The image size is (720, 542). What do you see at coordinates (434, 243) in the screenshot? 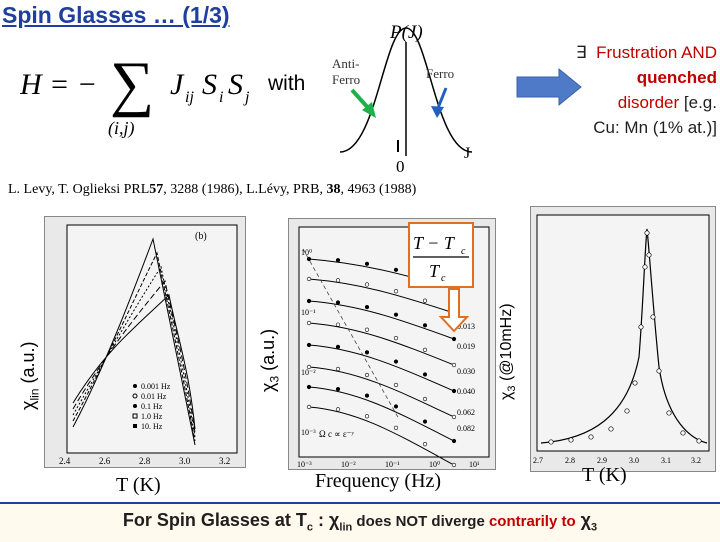
I see `reduced-temp-numerator: T − T` at bounding box center [434, 243].